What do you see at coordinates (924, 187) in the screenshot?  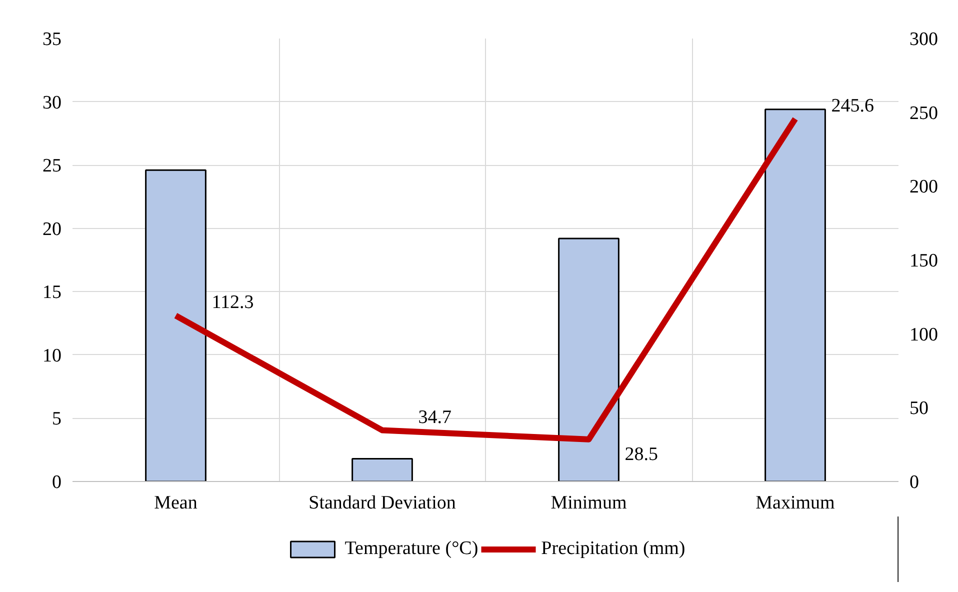 I see `y2-tick-label: 200` at bounding box center [924, 187].